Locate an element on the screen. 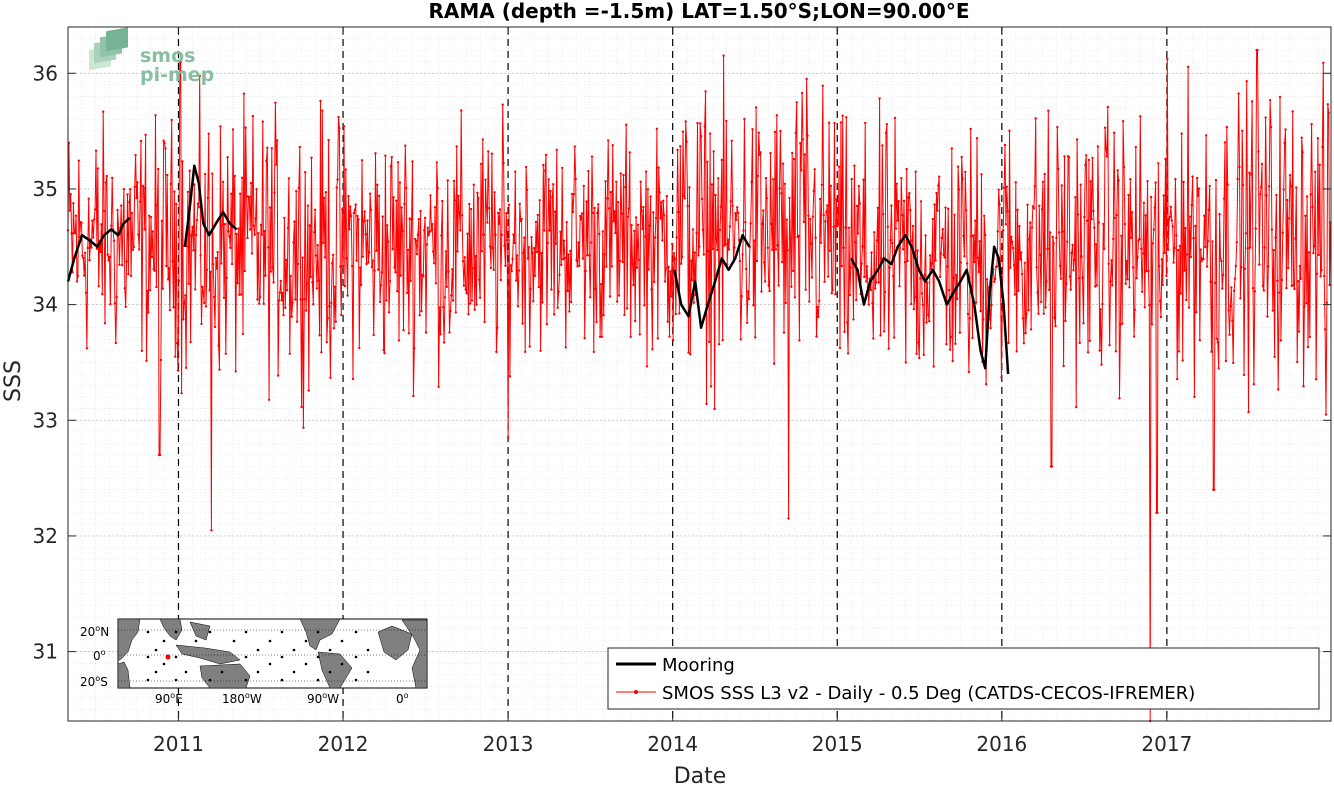 The image size is (1334, 786). inset-mooring-dots is located at coordinates (258, 656).